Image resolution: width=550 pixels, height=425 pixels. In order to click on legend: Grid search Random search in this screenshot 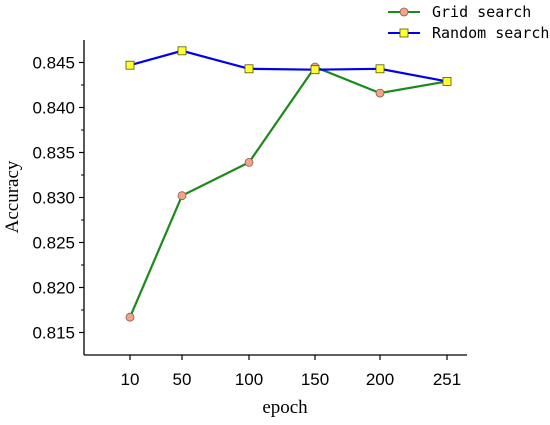, I will do `click(468, 22)`.